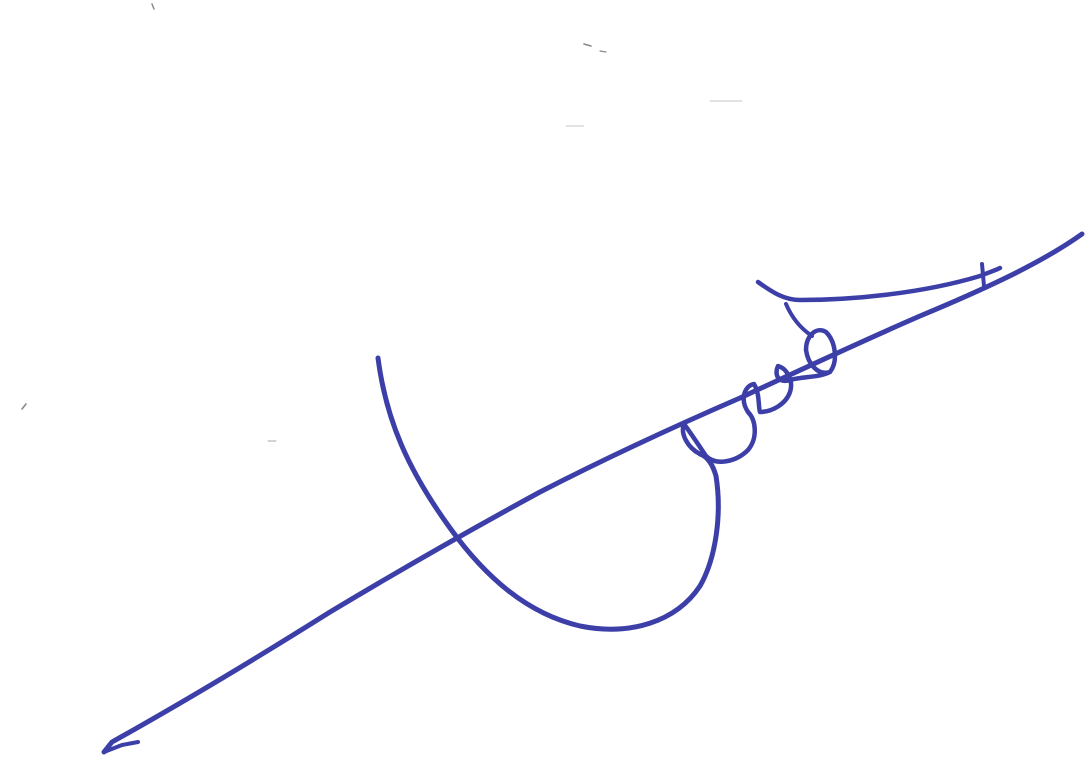 The image size is (1087, 768). I want to click on signature-flourish-stem, so click(799, 320).